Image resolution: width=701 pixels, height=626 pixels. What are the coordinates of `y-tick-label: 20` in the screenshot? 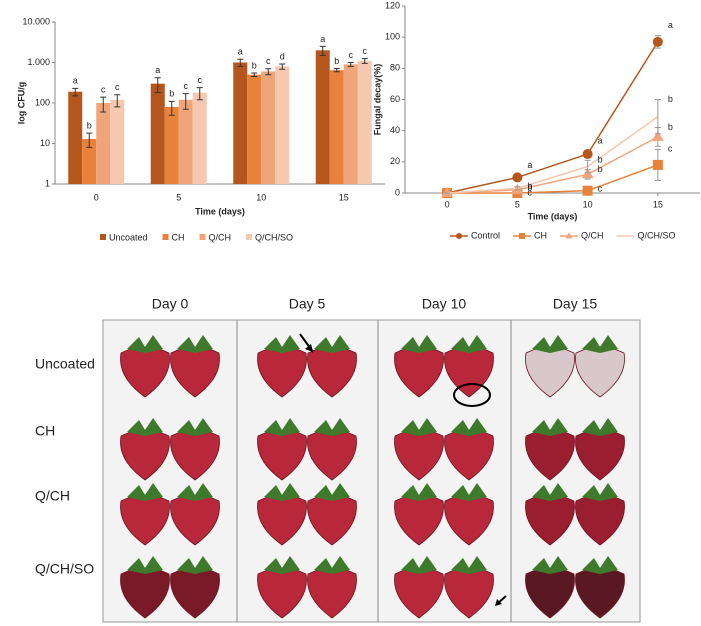 It's located at (395, 161).